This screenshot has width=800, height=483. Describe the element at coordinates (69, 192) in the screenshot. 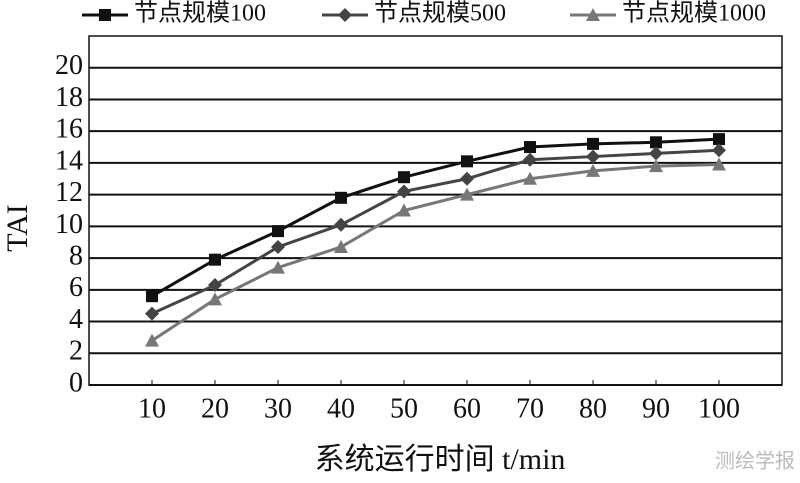

I see `y-tick-label: 12` at that location.